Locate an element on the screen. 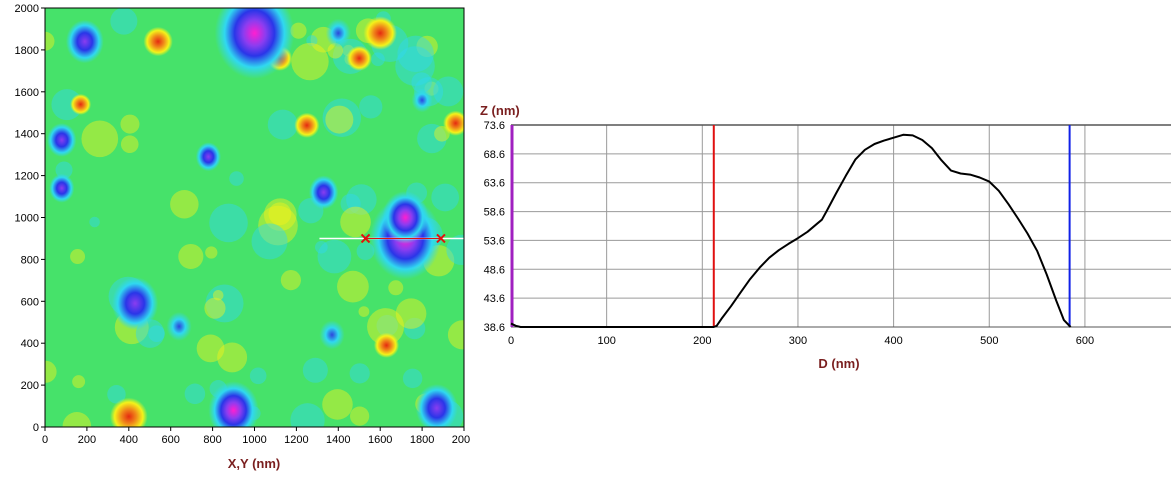 This screenshot has height=477, width=1171. map-x-tick-label: 1000 is located at coordinates (254, 440).